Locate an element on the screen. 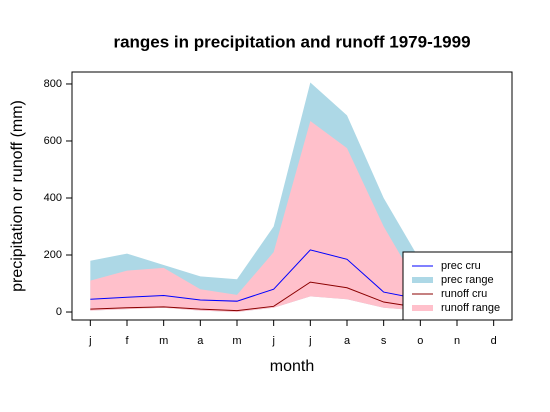 The width and height of the screenshot is (550, 412). x-tick-label: o is located at coordinates (420, 341).